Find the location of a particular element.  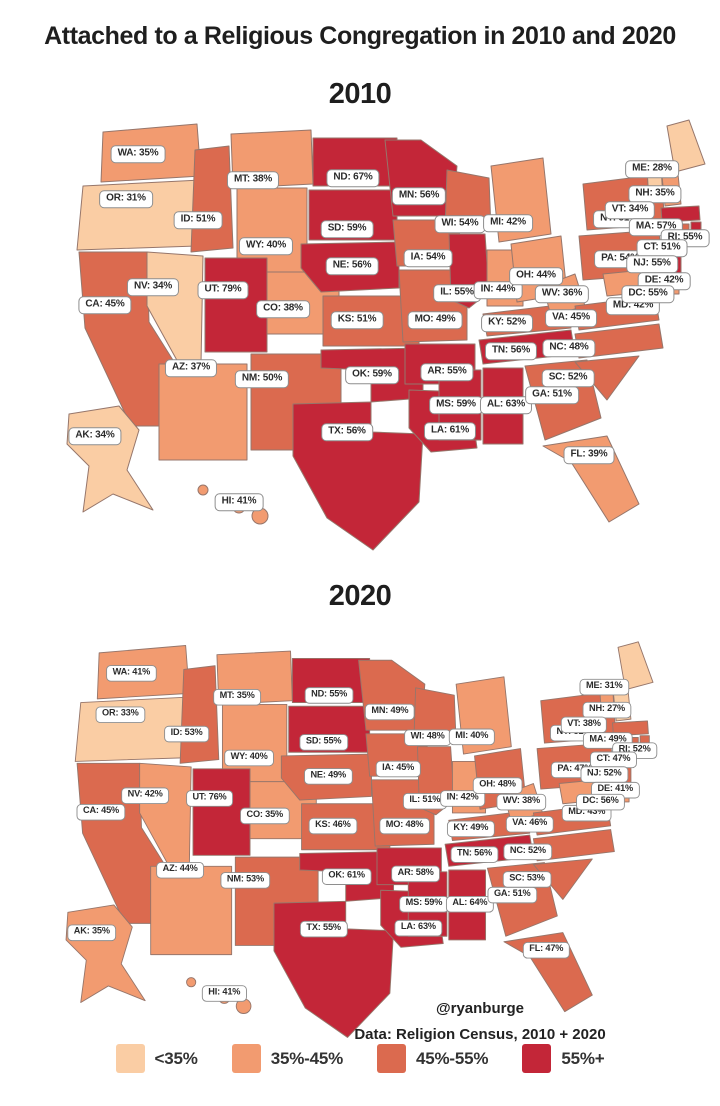

legend-item-0: <35% is located at coordinates (156, 1058).